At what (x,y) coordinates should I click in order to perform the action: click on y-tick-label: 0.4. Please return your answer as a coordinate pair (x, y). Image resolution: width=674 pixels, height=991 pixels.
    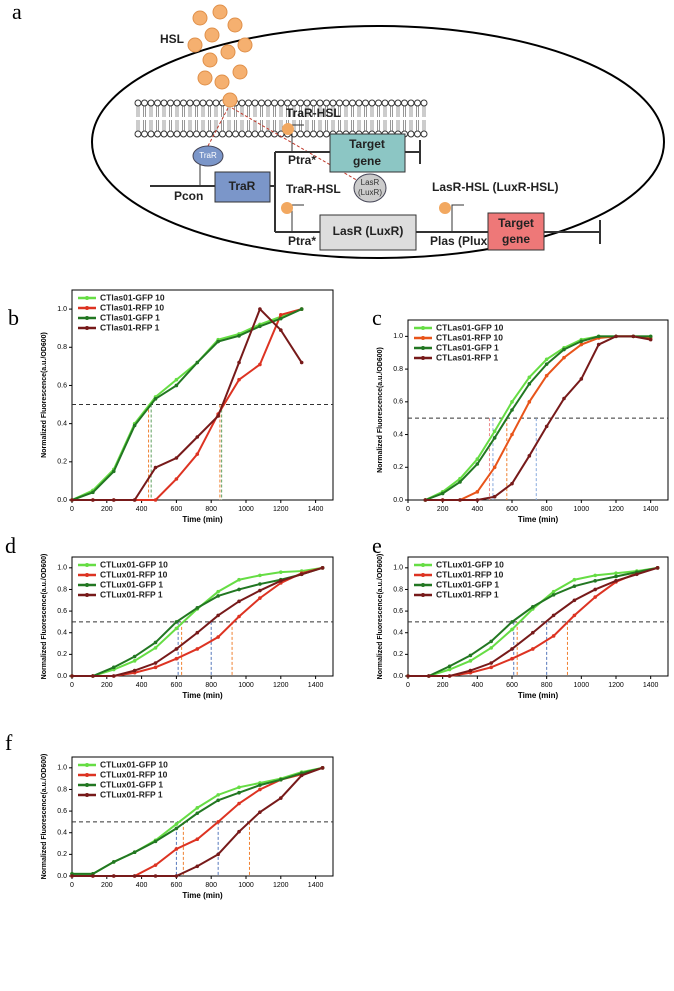
    Looking at the image, I should click on (62, 633).